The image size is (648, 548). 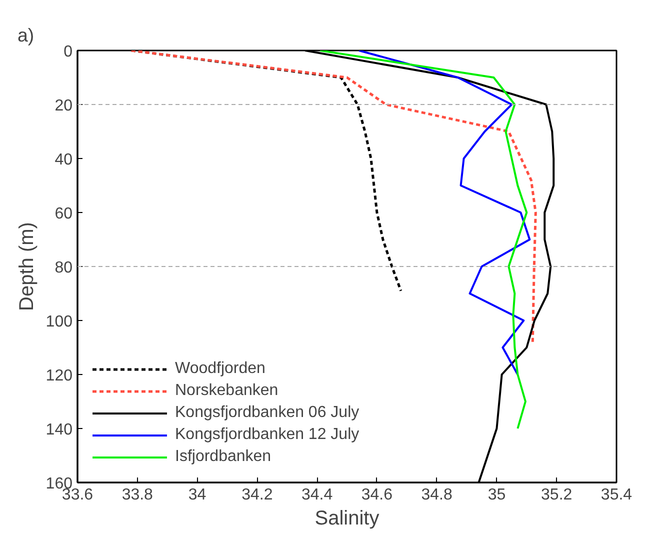 What do you see at coordinates (59, 322) in the screenshot?
I see `y-tick-label: 100` at bounding box center [59, 322].